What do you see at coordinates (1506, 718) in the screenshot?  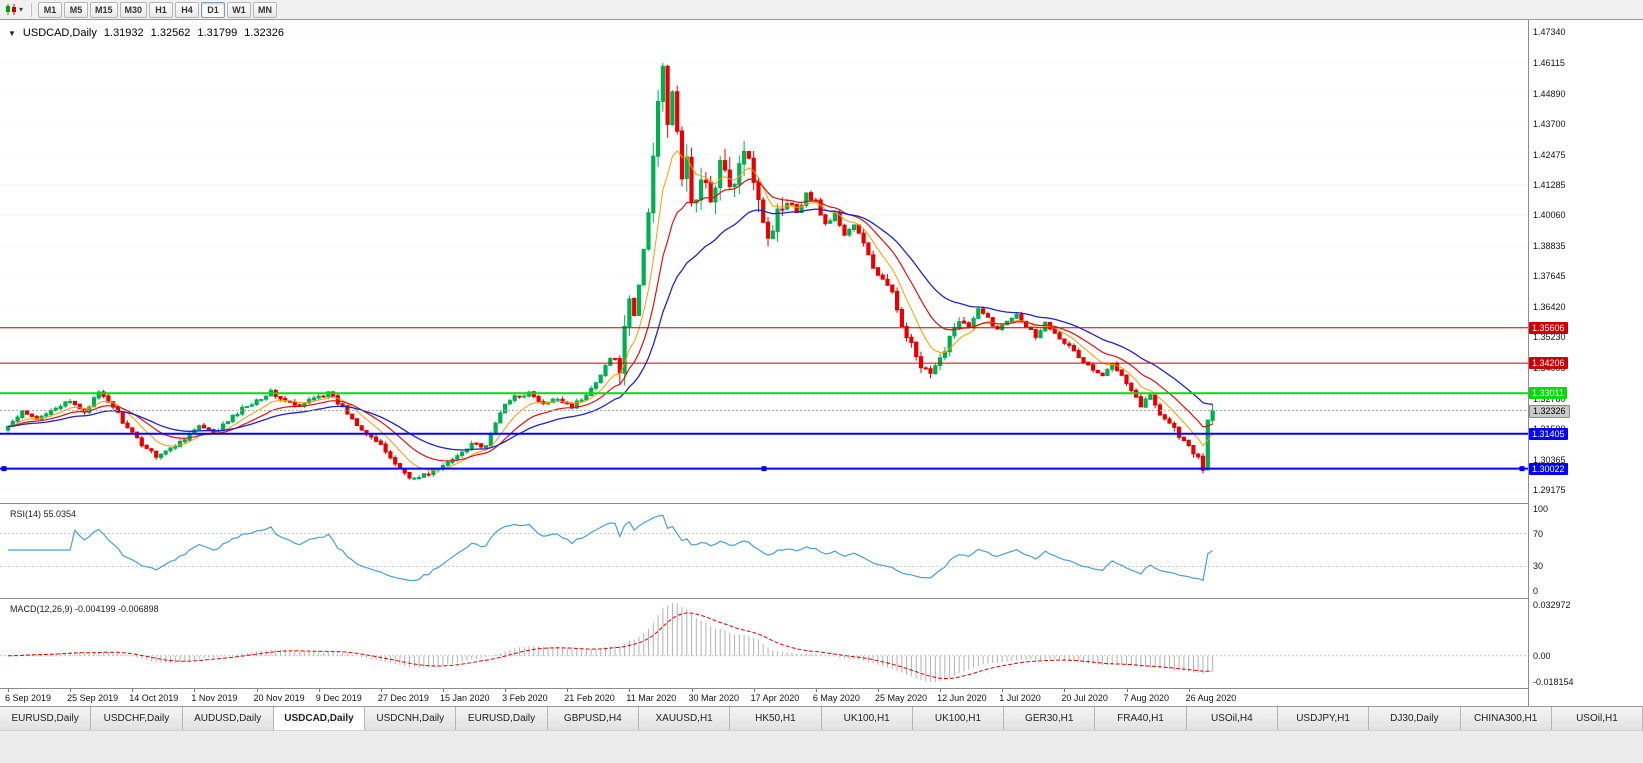 I see `chart-tab-china300-h1-16: CHINA300,H1` at bounding box center [1506, 718].